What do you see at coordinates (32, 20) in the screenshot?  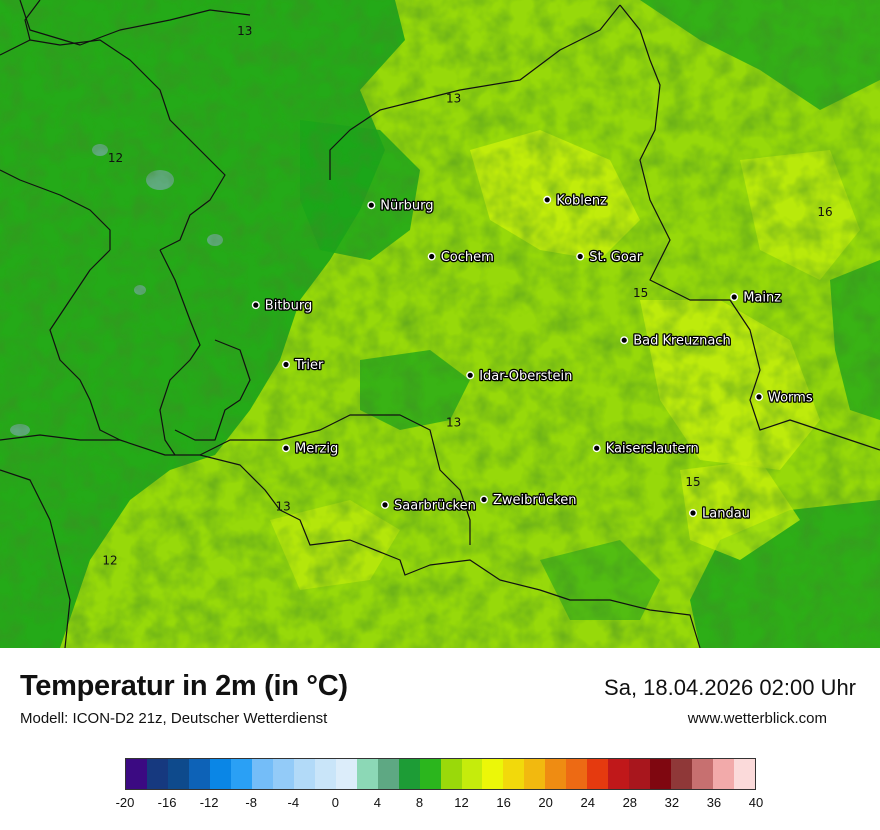 I see `border-belgium-east` at bounding box center [32, 20].